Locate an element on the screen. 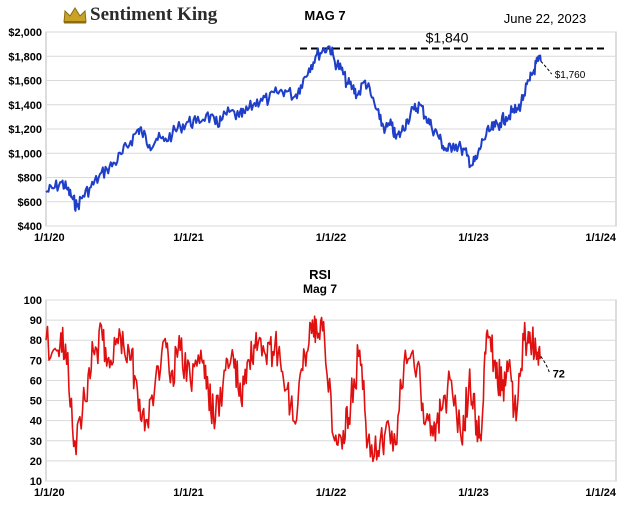 The image size is (640, 507). brand-name: Sentiment King is located at coordinates (154, 14).